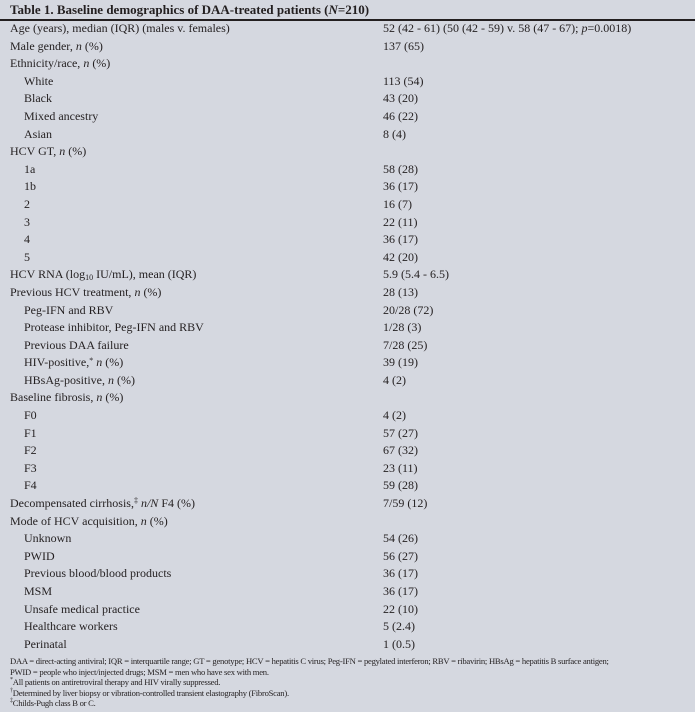 This screenshot has width=695, height=712. Describe the element at coordinates (54, 703) in the screenshot. I see `footnote-text: Childs-Pugh class B or C.` at that location.